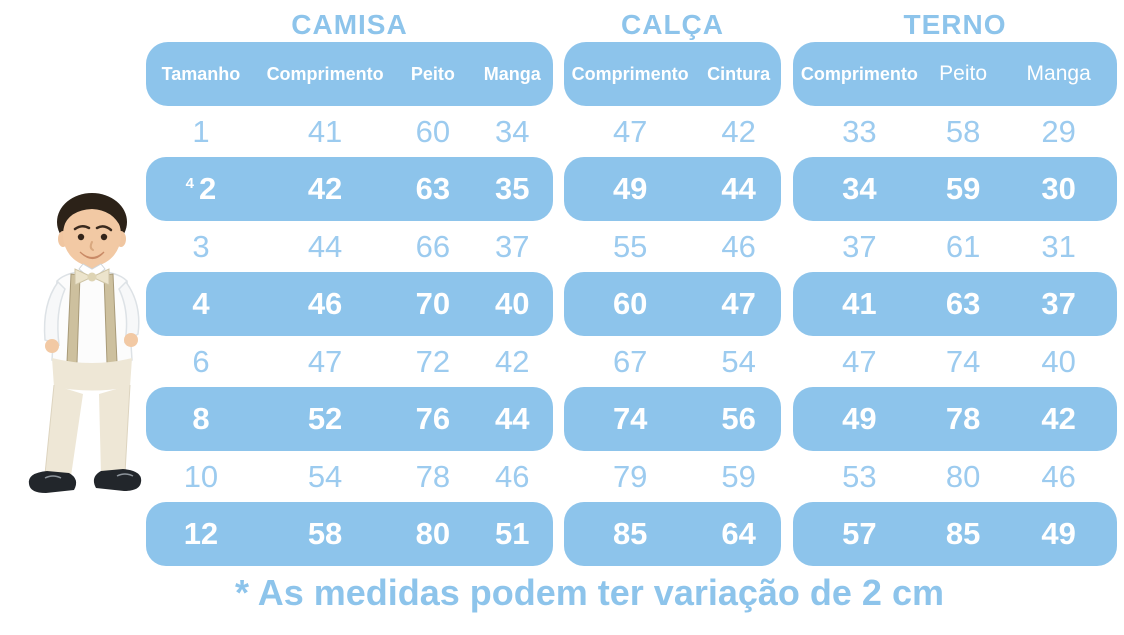 The image size is (1124, 635). What do you see at coordinates (630, 246) in the screenshot?
I see `cell-value: 55` at bounding box center [630, 246].